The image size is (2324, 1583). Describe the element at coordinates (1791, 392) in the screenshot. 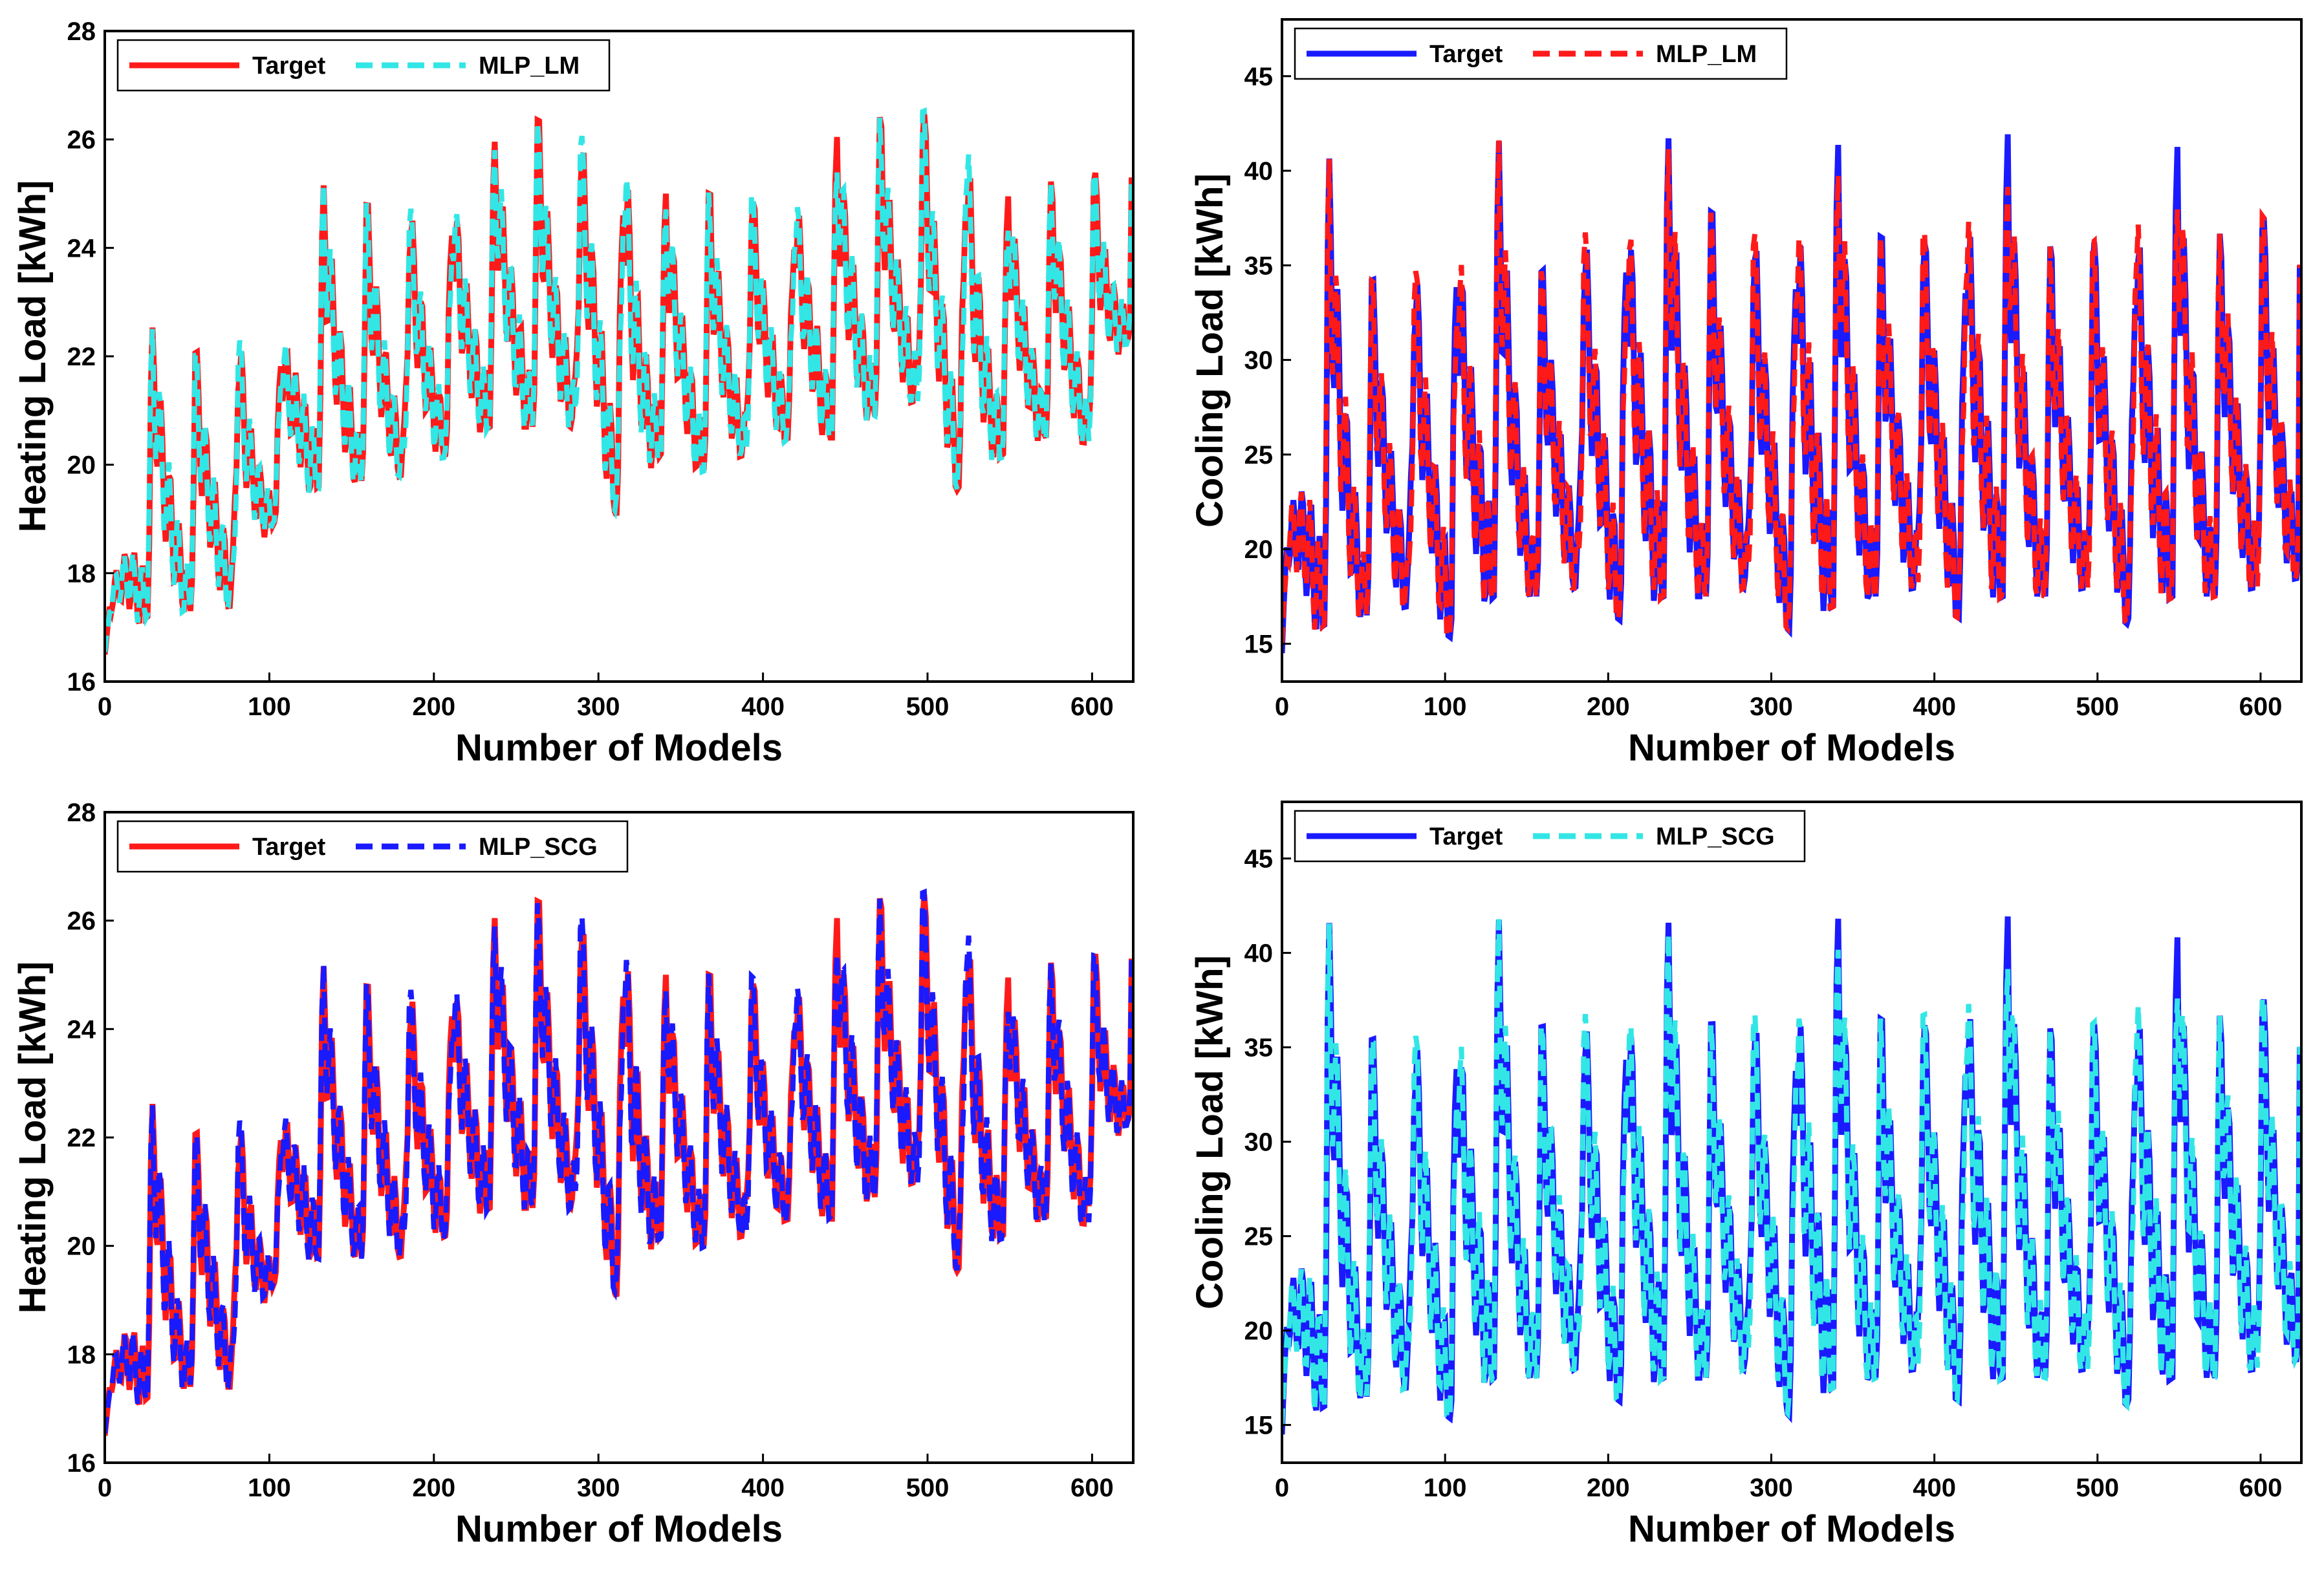

I see `series-line-mlp-lm` at that location.